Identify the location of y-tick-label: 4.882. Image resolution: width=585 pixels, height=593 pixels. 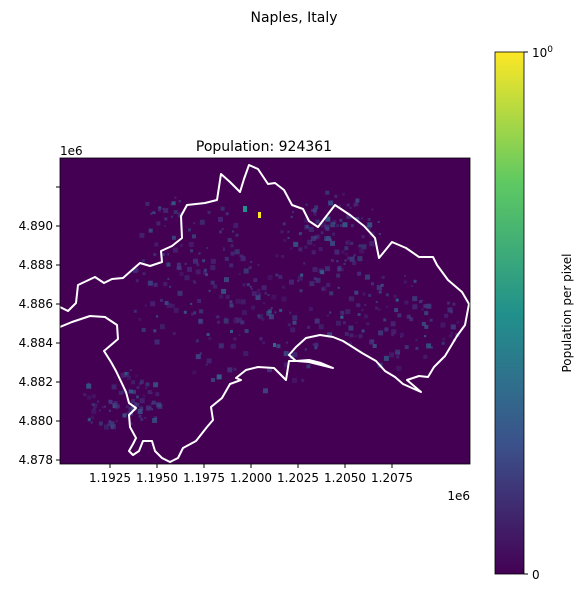
(36, 382).